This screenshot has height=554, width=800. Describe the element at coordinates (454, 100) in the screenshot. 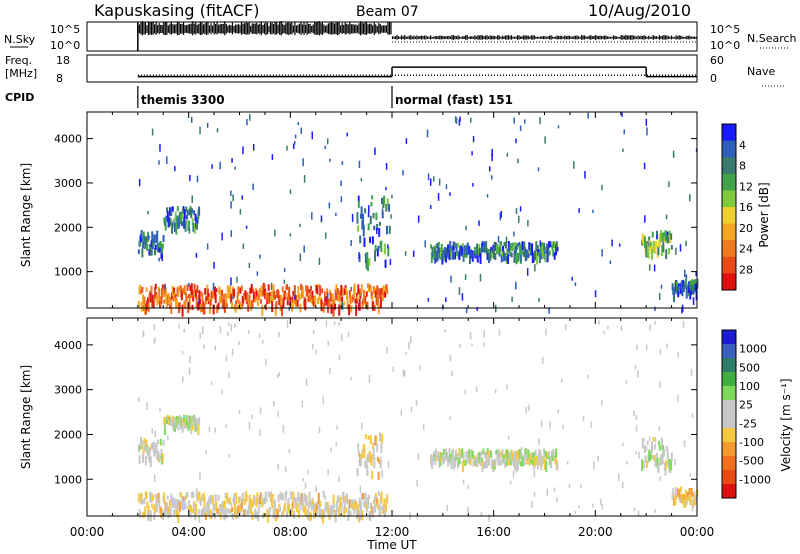

I see `cpid-segment-label-1: normal (fast) 151` at that location.